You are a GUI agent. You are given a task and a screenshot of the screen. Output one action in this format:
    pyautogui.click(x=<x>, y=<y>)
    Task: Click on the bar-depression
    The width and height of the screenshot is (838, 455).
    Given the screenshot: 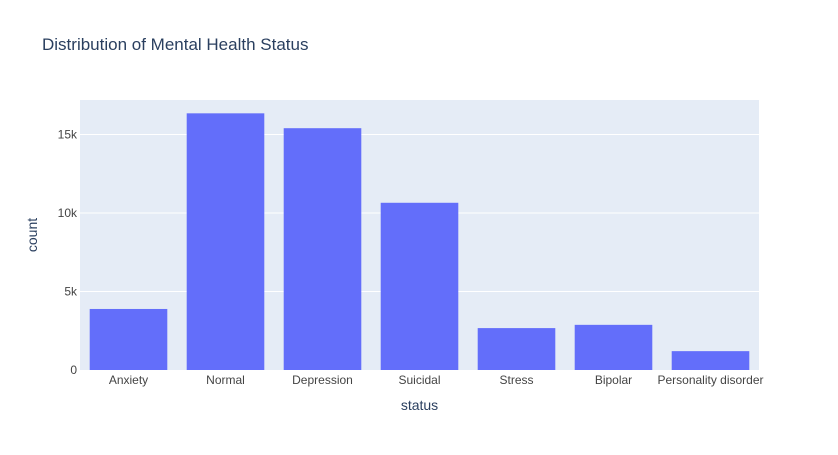 What is the action you would take?
    pyautogui.click(x=322, y=249)
    